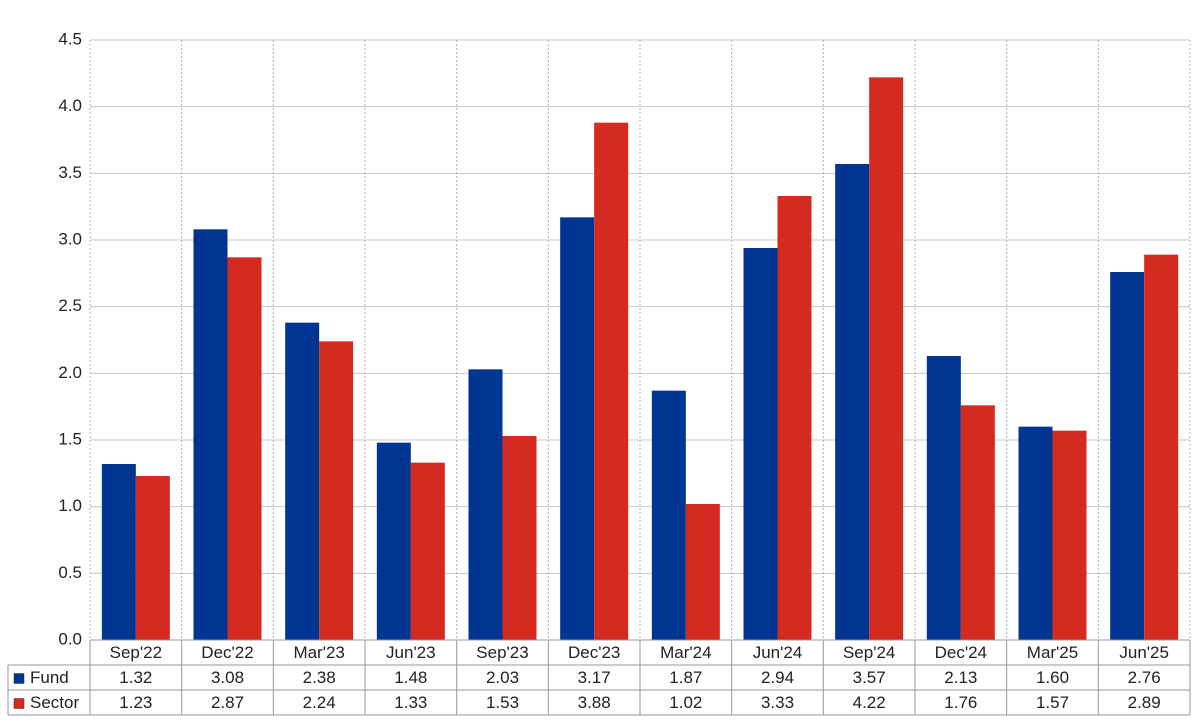 The width and height of the screenshot is (1200, 720). Describe the element at coordinates (319, 677) in the screenshot. I see `table-value: 2.38` at that location.